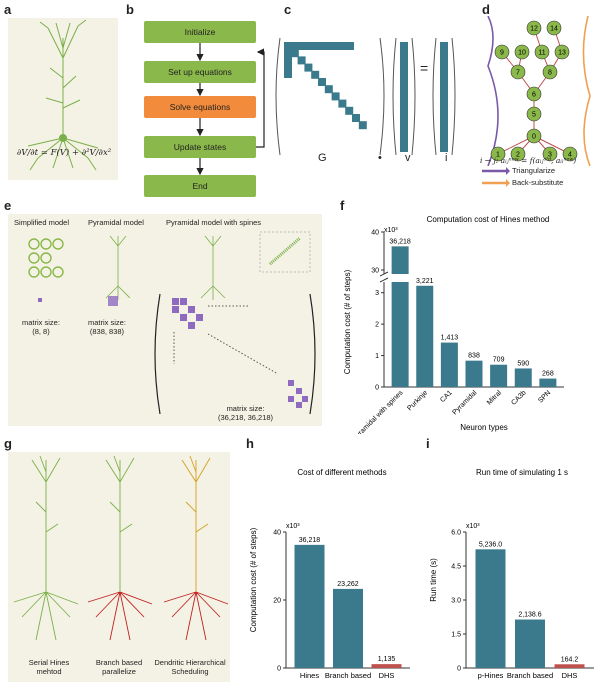  Describe the element at coordinates (523, 363) in the screenshot. I see `chart-f-value-label: 590` at that location.